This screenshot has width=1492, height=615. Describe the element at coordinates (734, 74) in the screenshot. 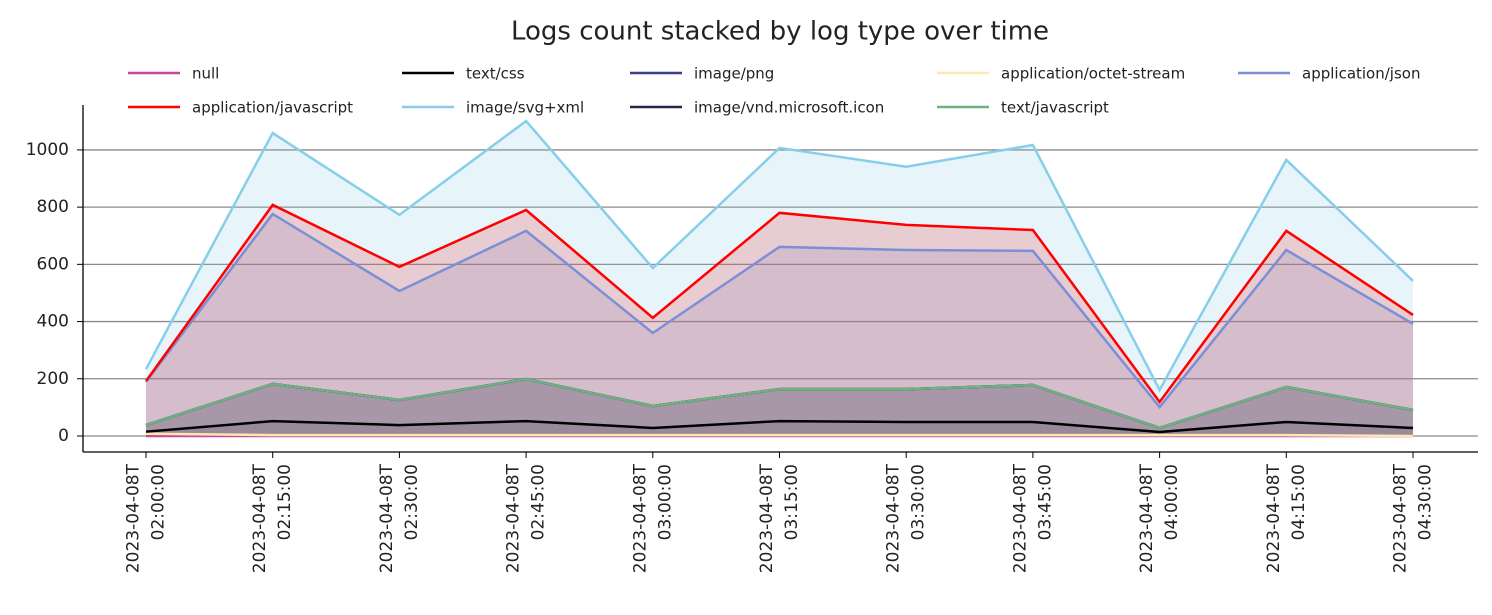

I see `legend-label: image/png` at that location.